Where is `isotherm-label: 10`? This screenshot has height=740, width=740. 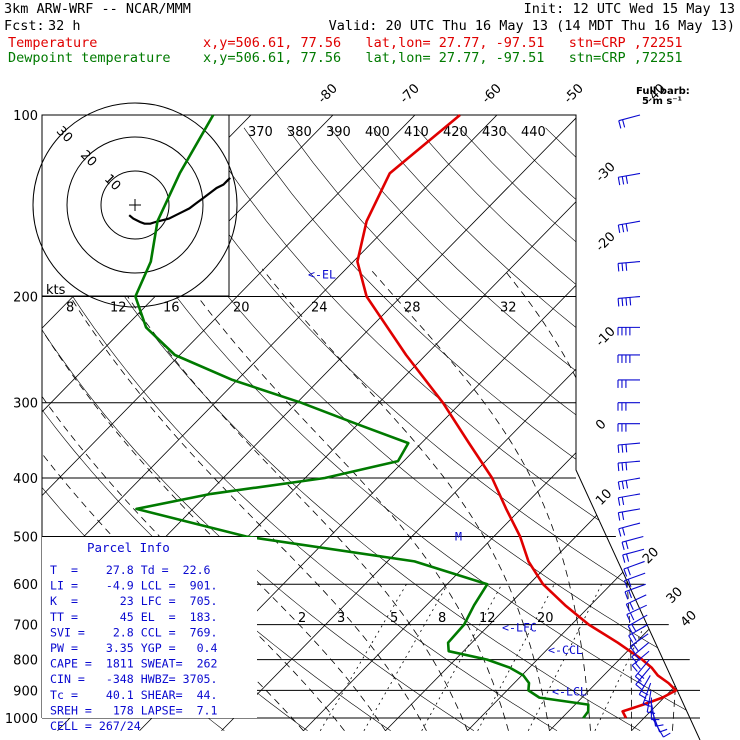
isotherm-label: 10 is located at coordinates (604, 497).